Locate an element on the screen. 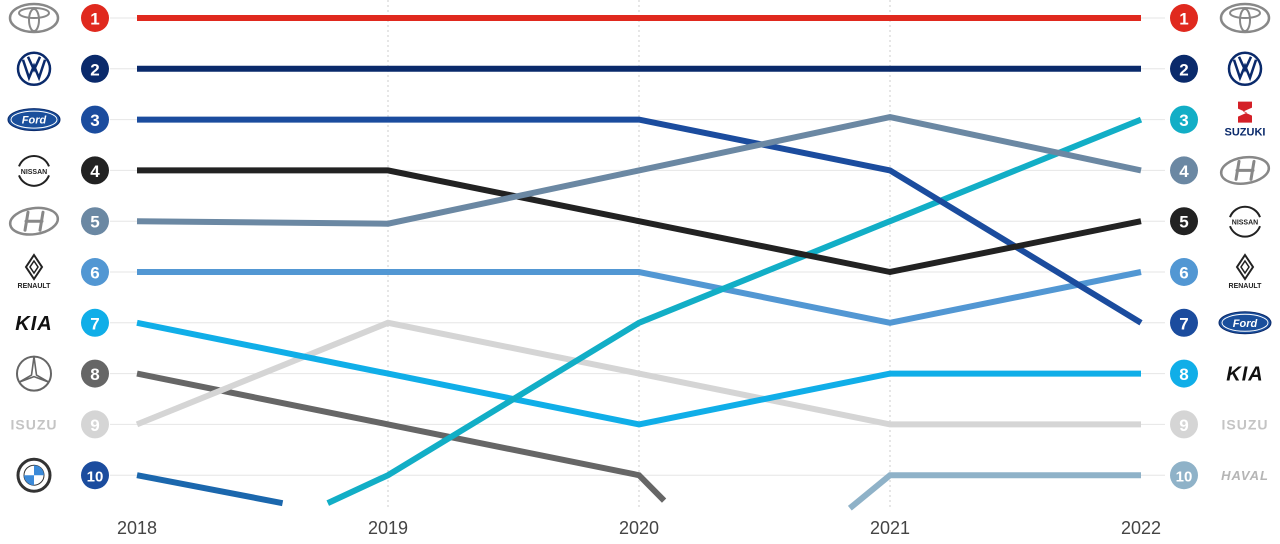  ford-icon: Ford is located at coordinates (34, 120).